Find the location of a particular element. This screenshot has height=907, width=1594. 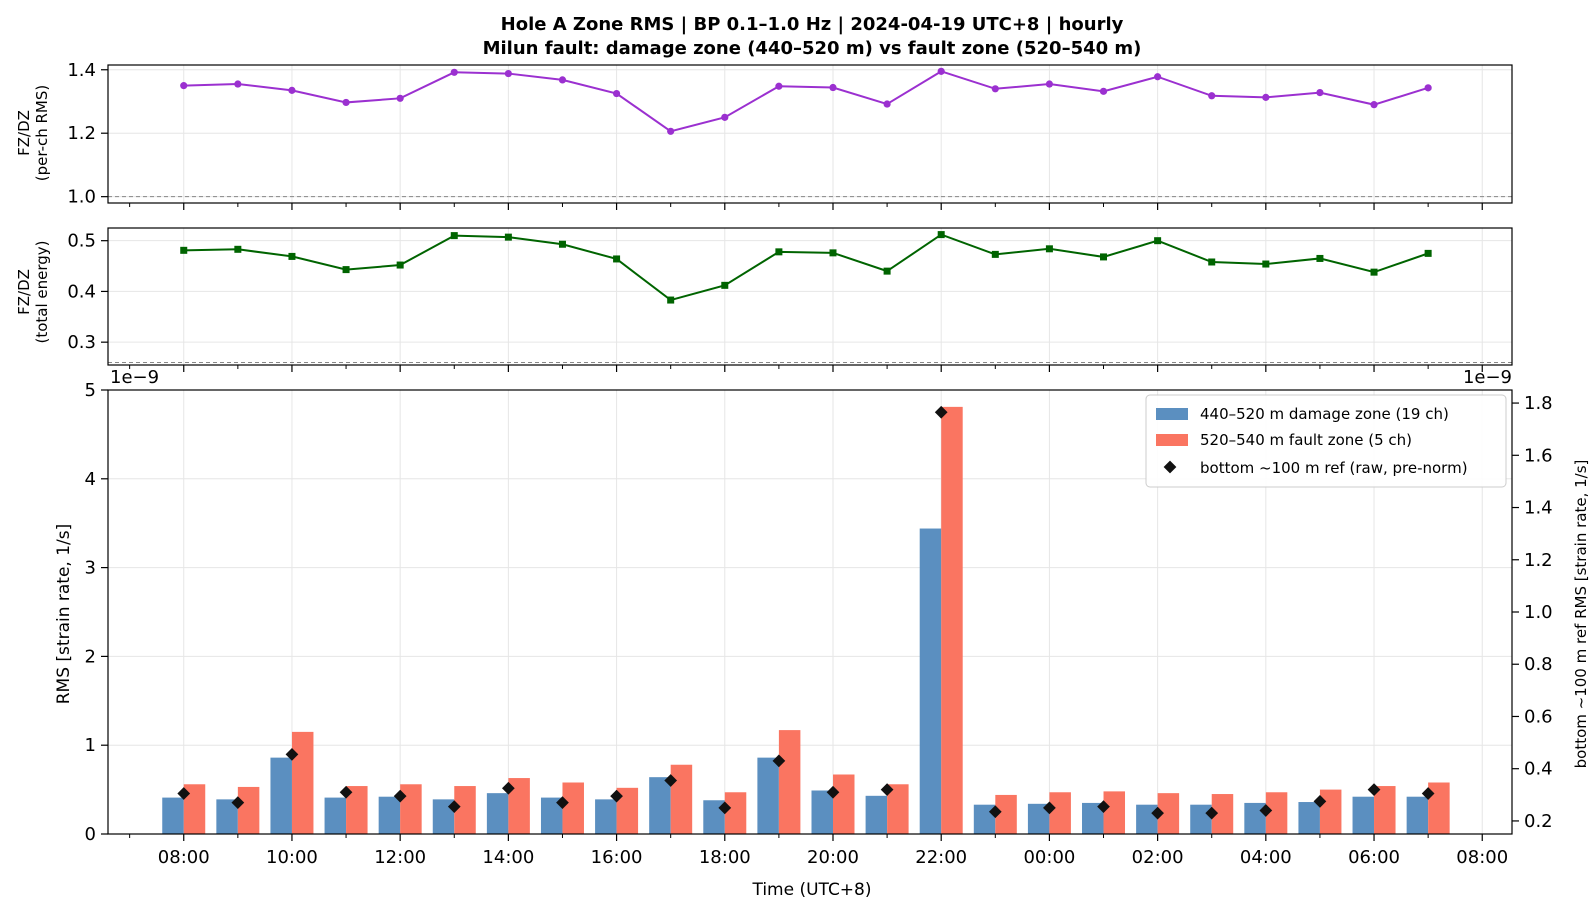

y-tick-label: 1.4 is located at coordinates (81, 70).